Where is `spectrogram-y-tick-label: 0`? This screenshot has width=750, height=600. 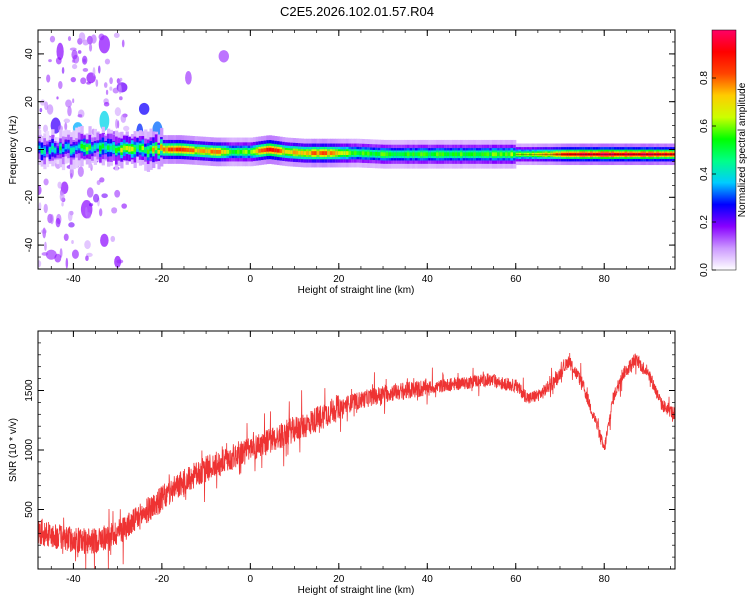 spectrogram-y-tick-label: 0 is located at coordinates (29, 149).